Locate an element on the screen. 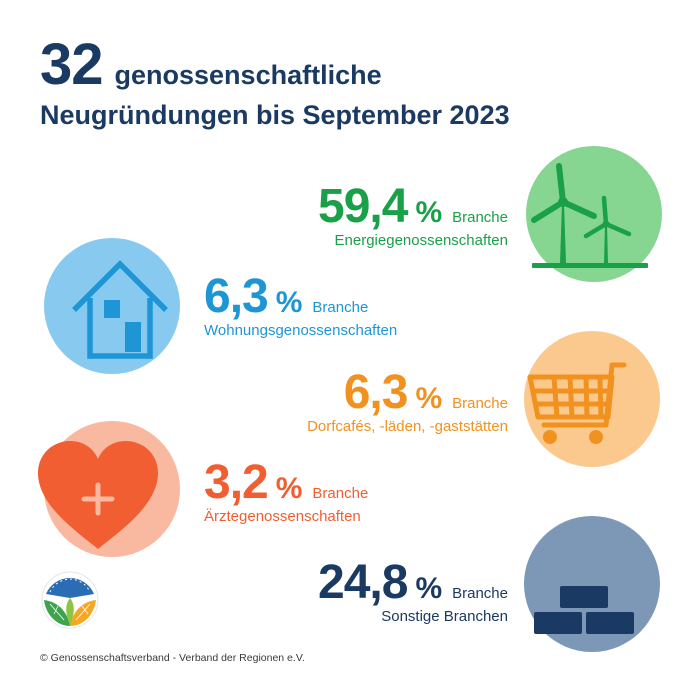 Image resolution: width=700 pixels, height=700 pixels. title-subline: Neugründungen bis September 2023 is located at coordinates (275, 115).